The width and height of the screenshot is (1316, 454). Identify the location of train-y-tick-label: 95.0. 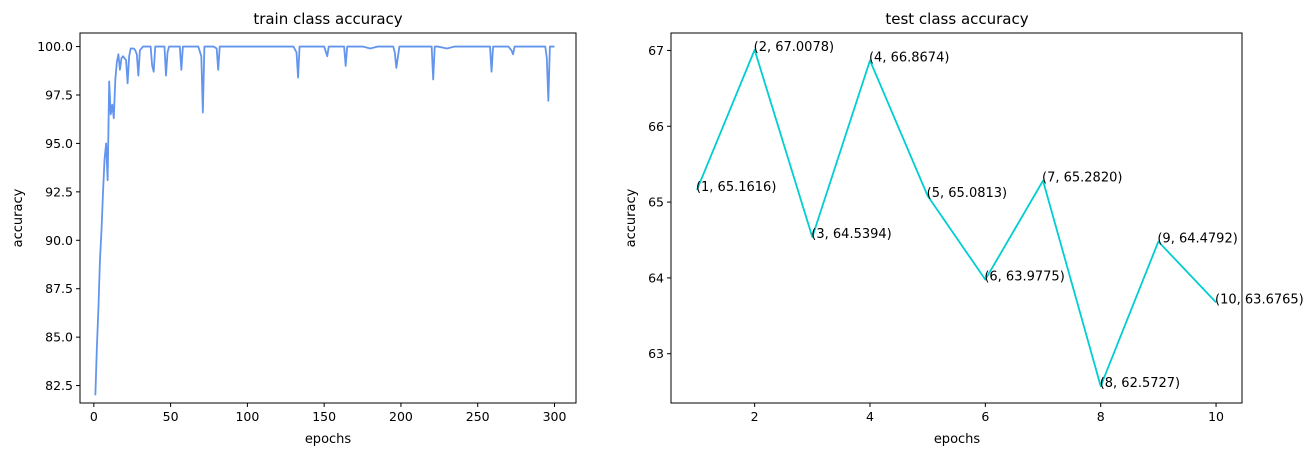
(59, 143).